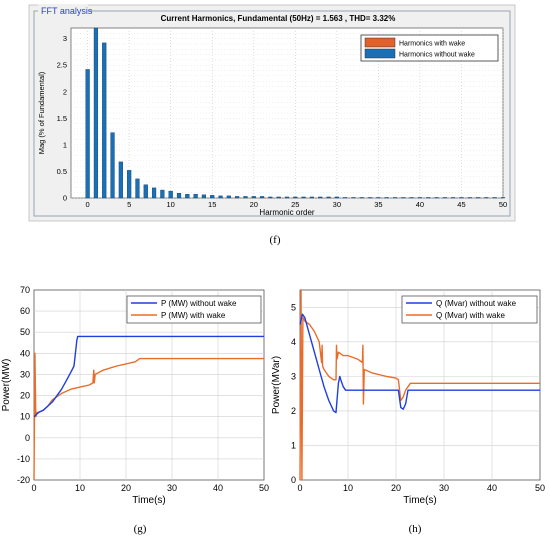 The width and height of the screenshot is (550, 541). Describe the element at coordinates (293, 342) in the screenshot. I see `q-y-tick-label: 4` at that location.